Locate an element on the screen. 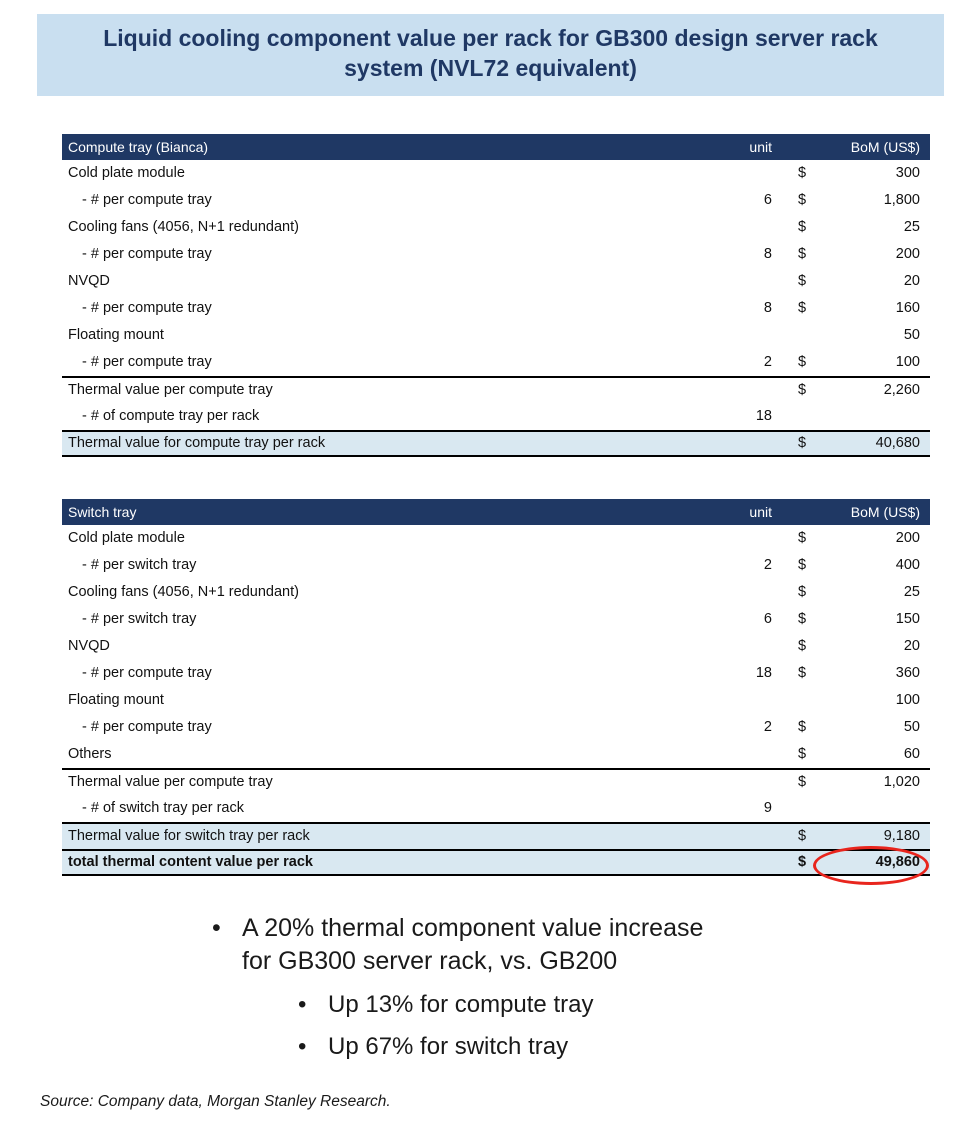  table-row: - # per switch tray 2 $400 is located at coordinates (496, 565).